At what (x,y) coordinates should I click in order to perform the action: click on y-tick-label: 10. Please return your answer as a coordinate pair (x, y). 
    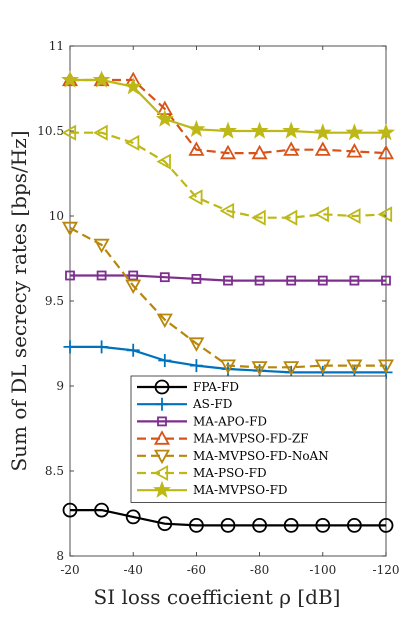
    Looking at the image, I should click on (56, 216).